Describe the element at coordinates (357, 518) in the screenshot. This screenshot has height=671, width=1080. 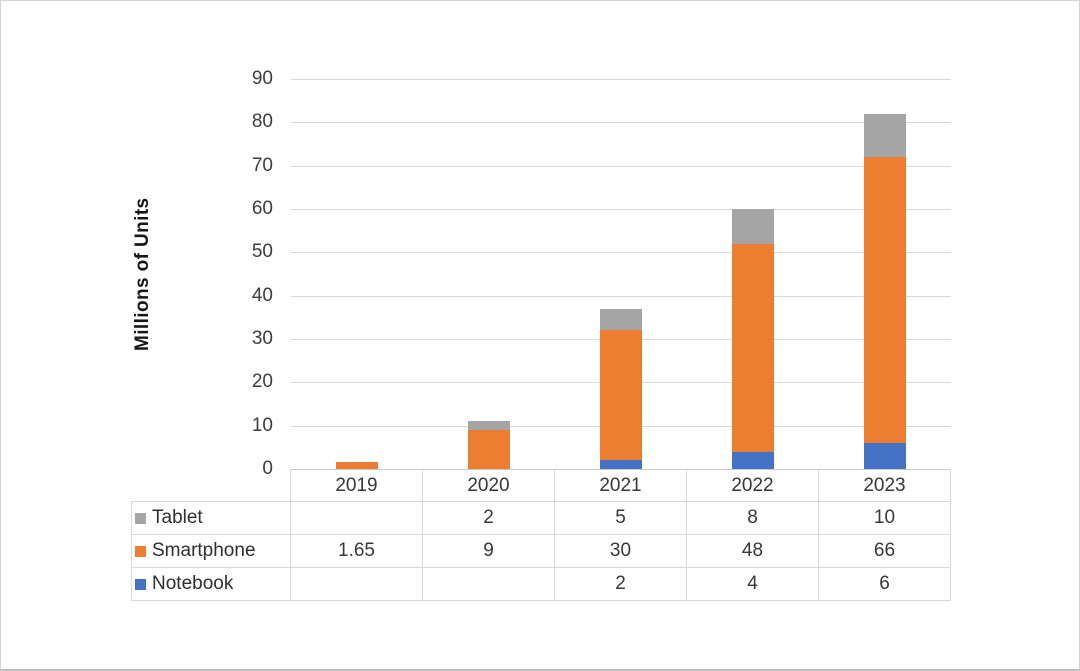
I see `table-value-tablet-2019` at that location.